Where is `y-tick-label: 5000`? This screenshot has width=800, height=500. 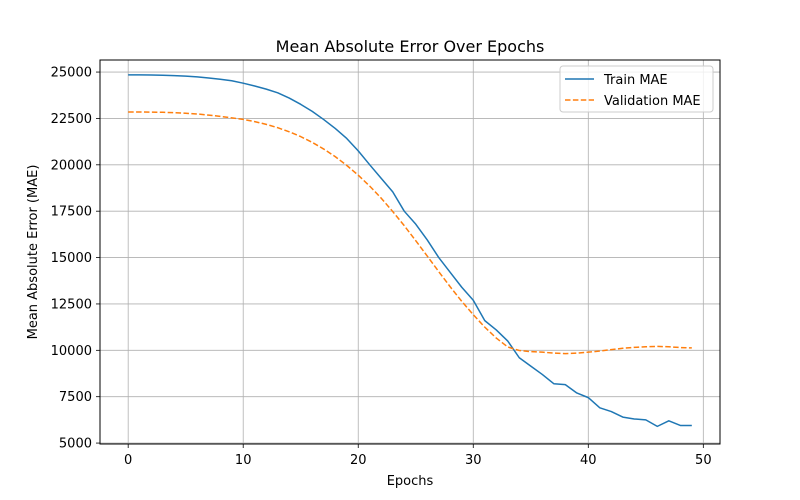
y-tick-label: 5000 is located at coordinates (75, 444).